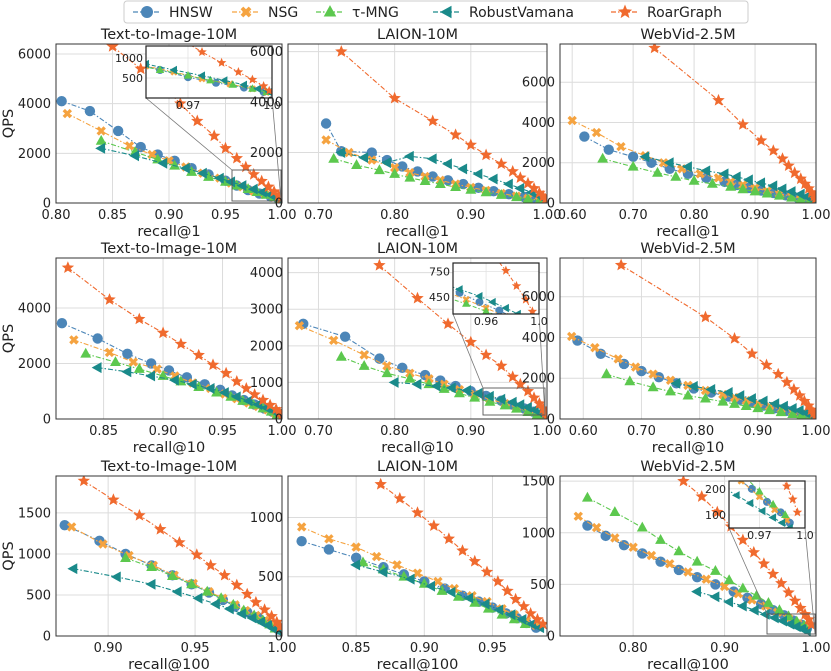 The width and height of the screenshot is (831, 671). Describe the element at coordinates (9, 338) in the screenshot. I see `y-axis-label: QPS` at that location.